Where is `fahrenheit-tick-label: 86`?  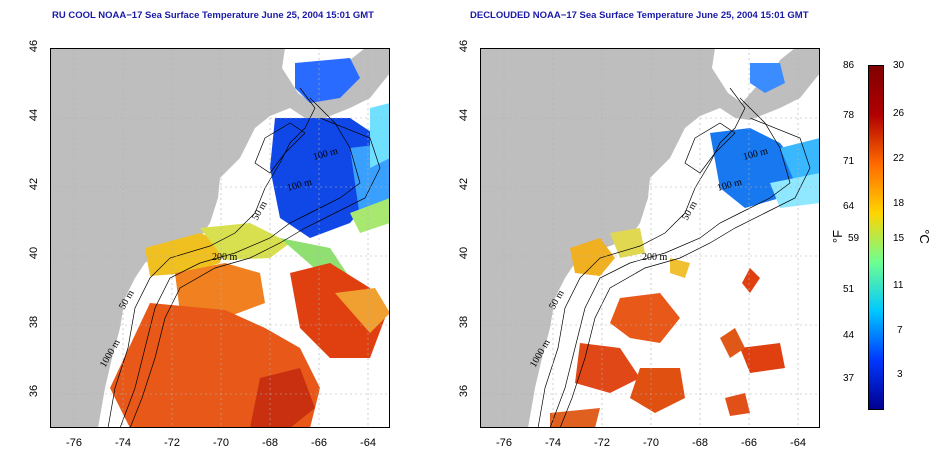
fahrenheit-tick-label: 86 is located at coordinates (849, 65).